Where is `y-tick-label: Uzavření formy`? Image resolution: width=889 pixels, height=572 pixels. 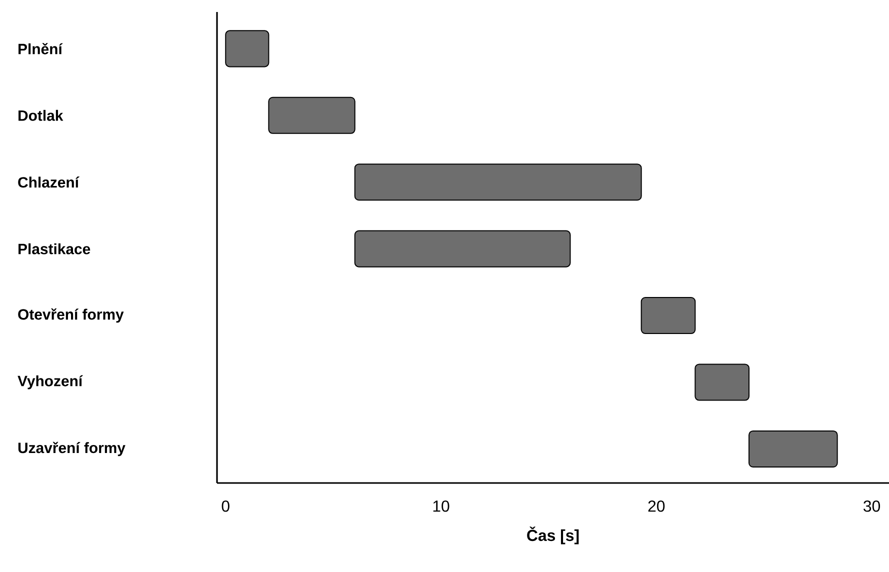
y-tick-label: Uzavření formy is located at coordinates (72, 449).